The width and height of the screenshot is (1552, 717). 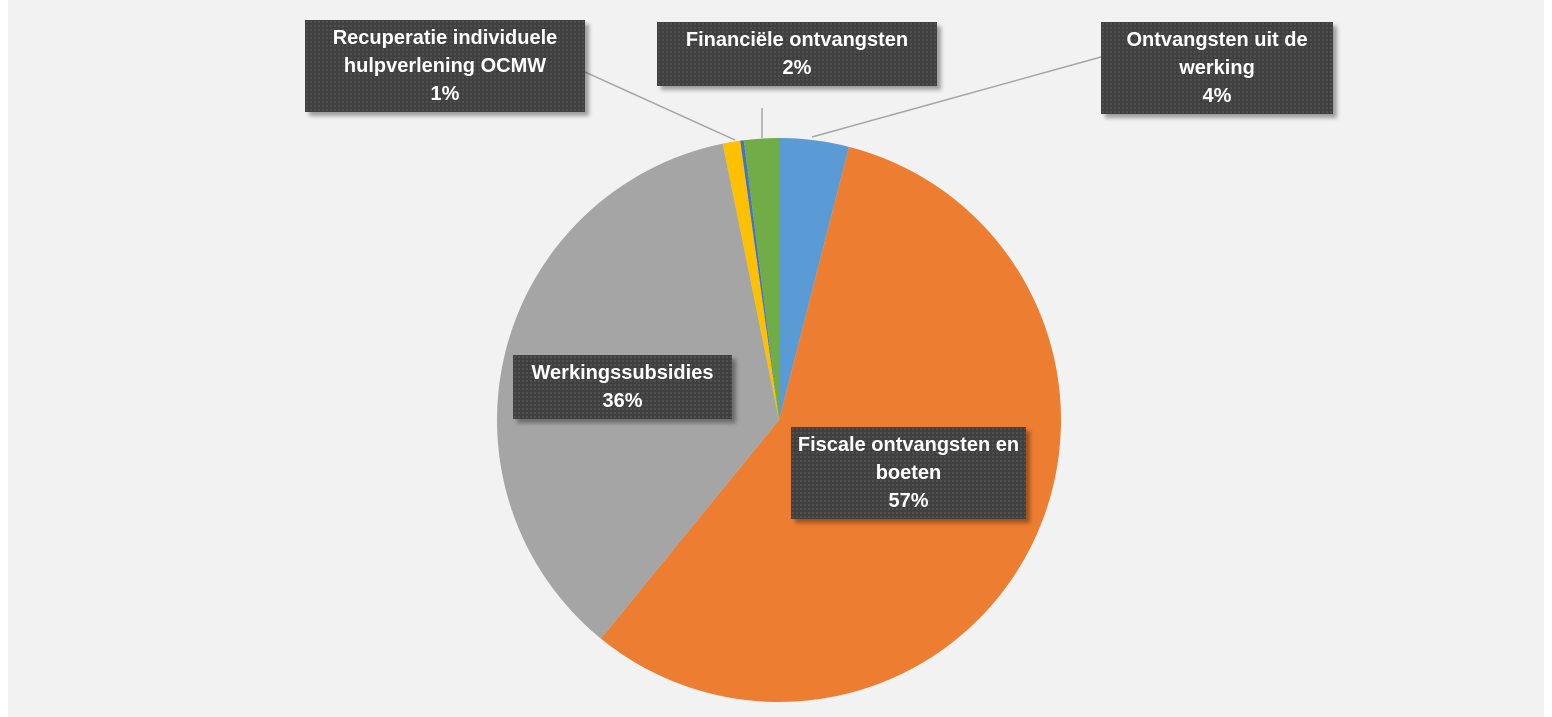 I want to click on label-value: 1%, so click(x=445, y=94).